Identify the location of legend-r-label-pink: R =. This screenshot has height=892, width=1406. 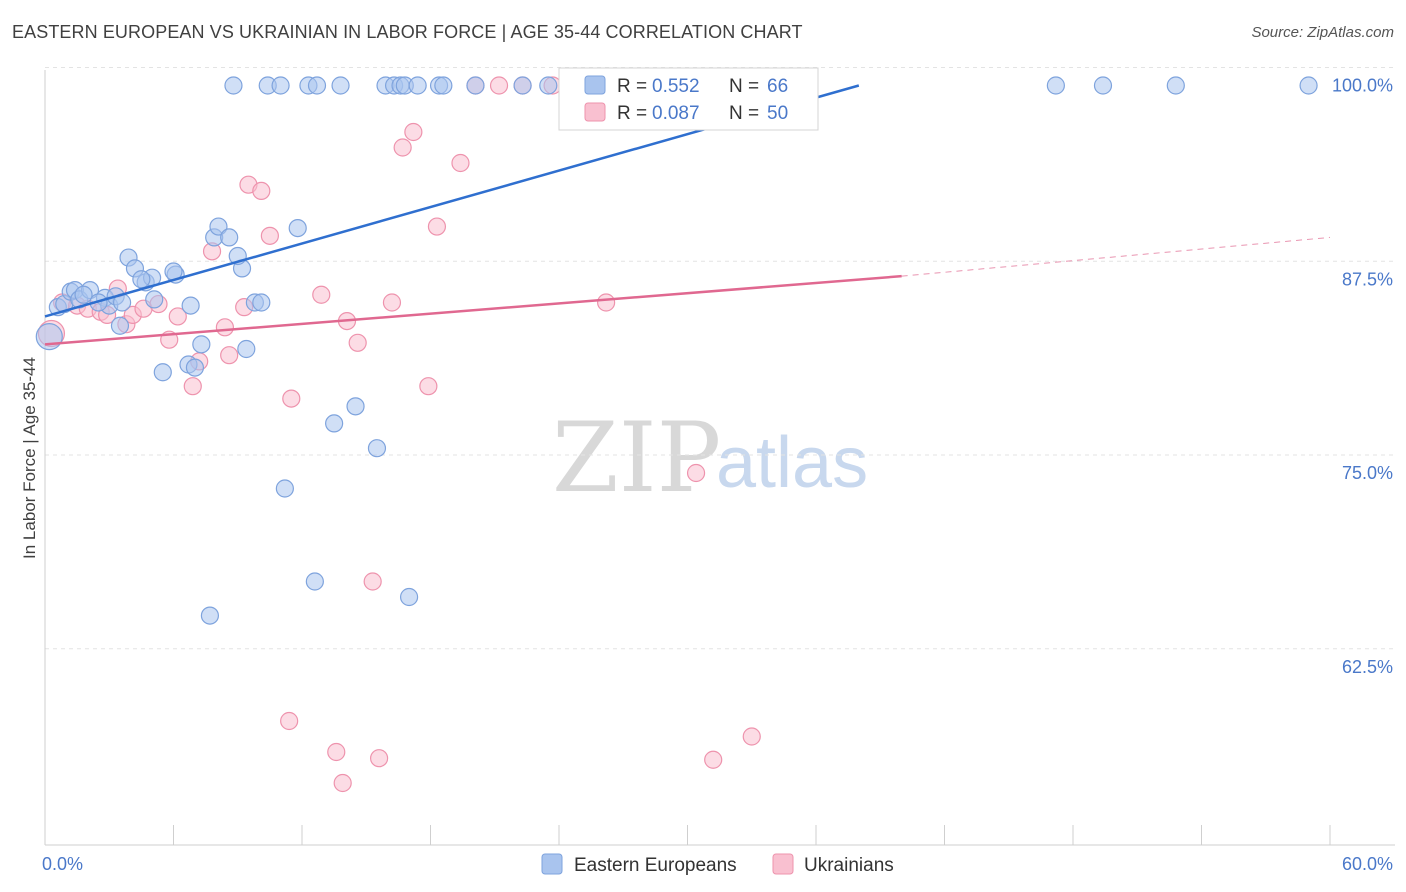
(632, 113).